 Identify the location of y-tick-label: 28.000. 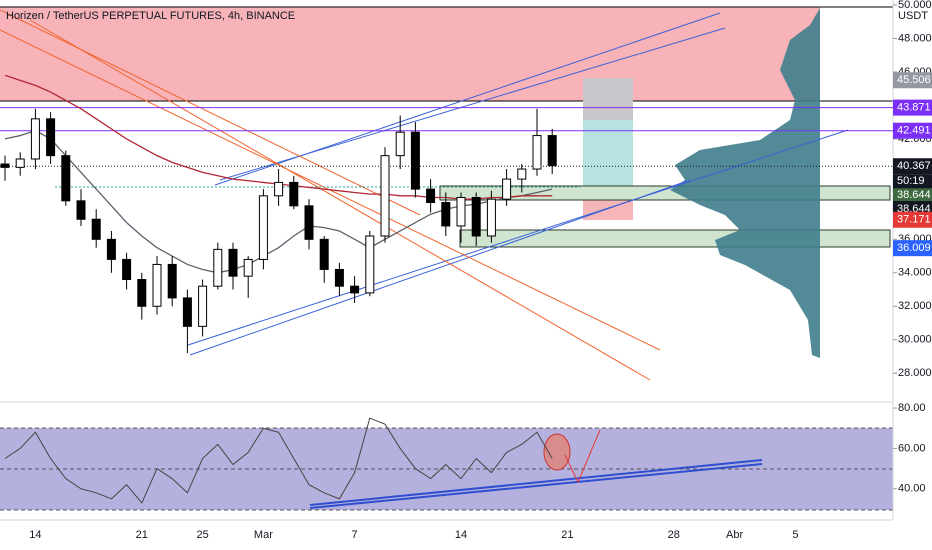
(915, 373).